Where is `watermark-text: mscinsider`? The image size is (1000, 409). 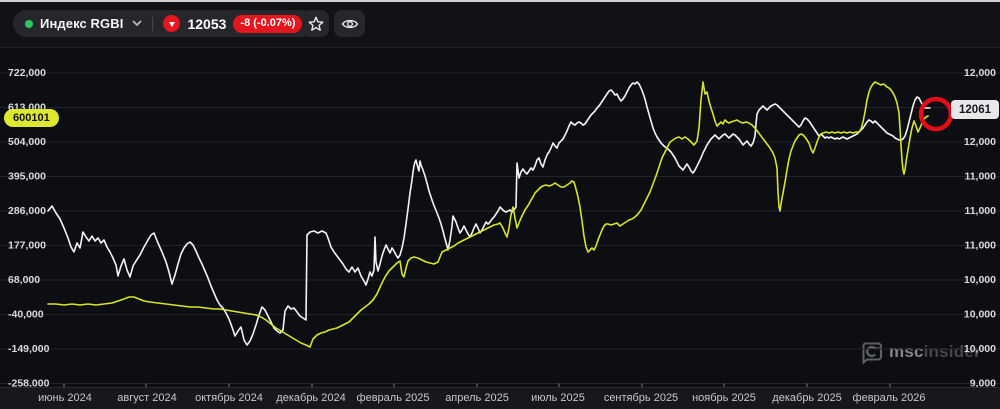 watermark-text: mscinsider is located at coordinates (935, 351).